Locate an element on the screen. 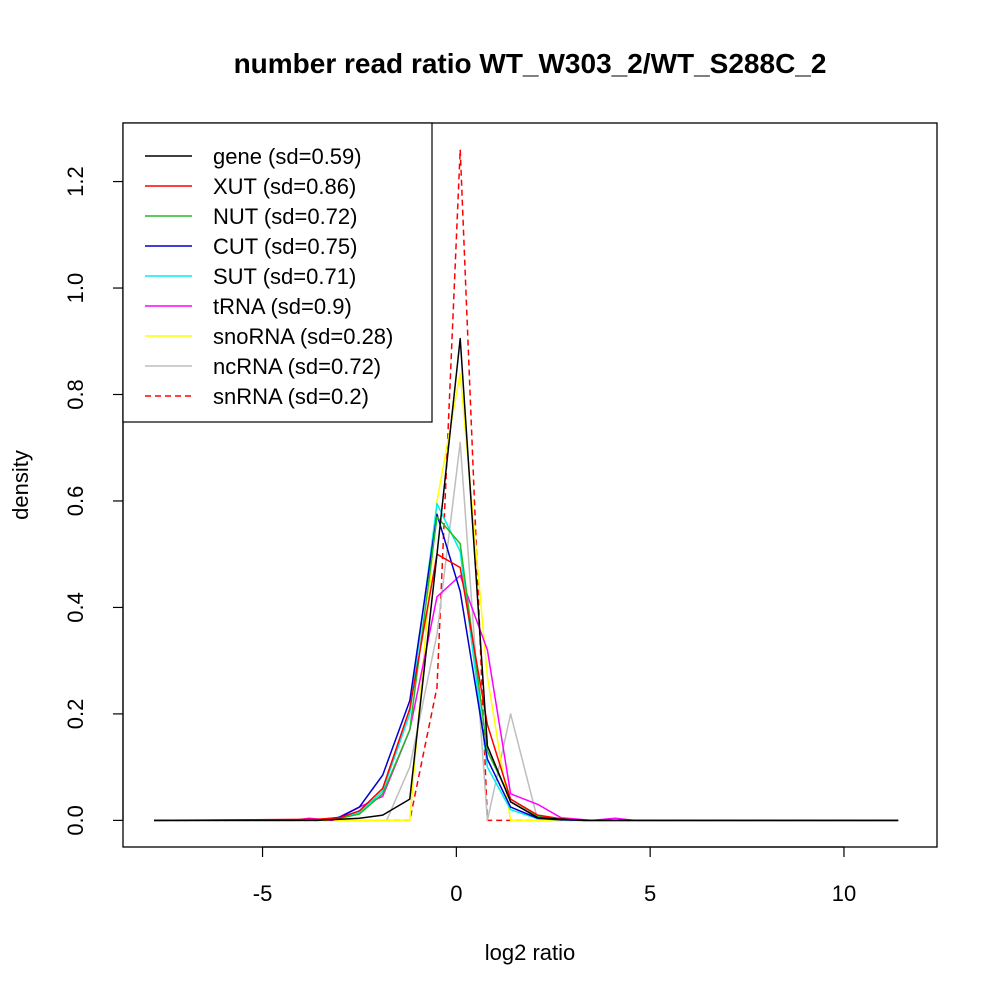  legend-label: CUT (sd=0.75) is located at coordinates (285, 246).